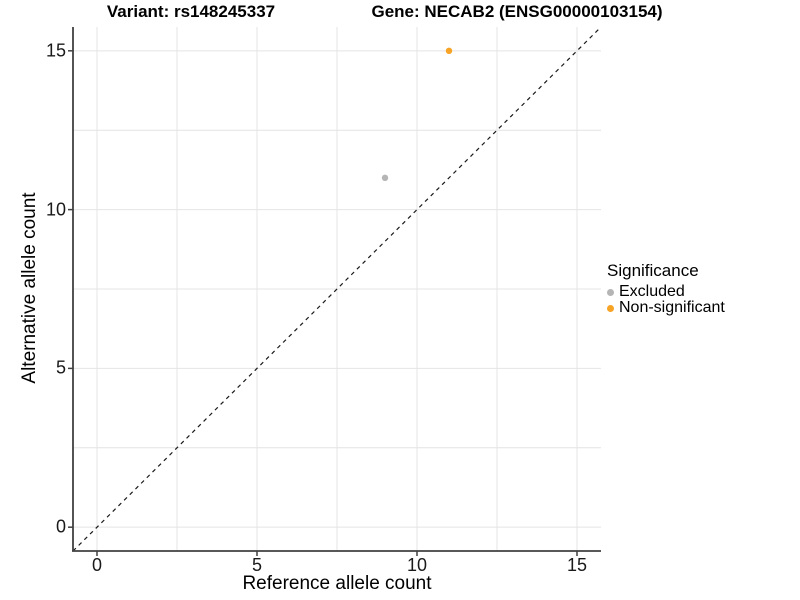  Describe the element at coordinates (191, 11) in the screenshot. I see `variant-title: Variant: rs148245337` at that location.